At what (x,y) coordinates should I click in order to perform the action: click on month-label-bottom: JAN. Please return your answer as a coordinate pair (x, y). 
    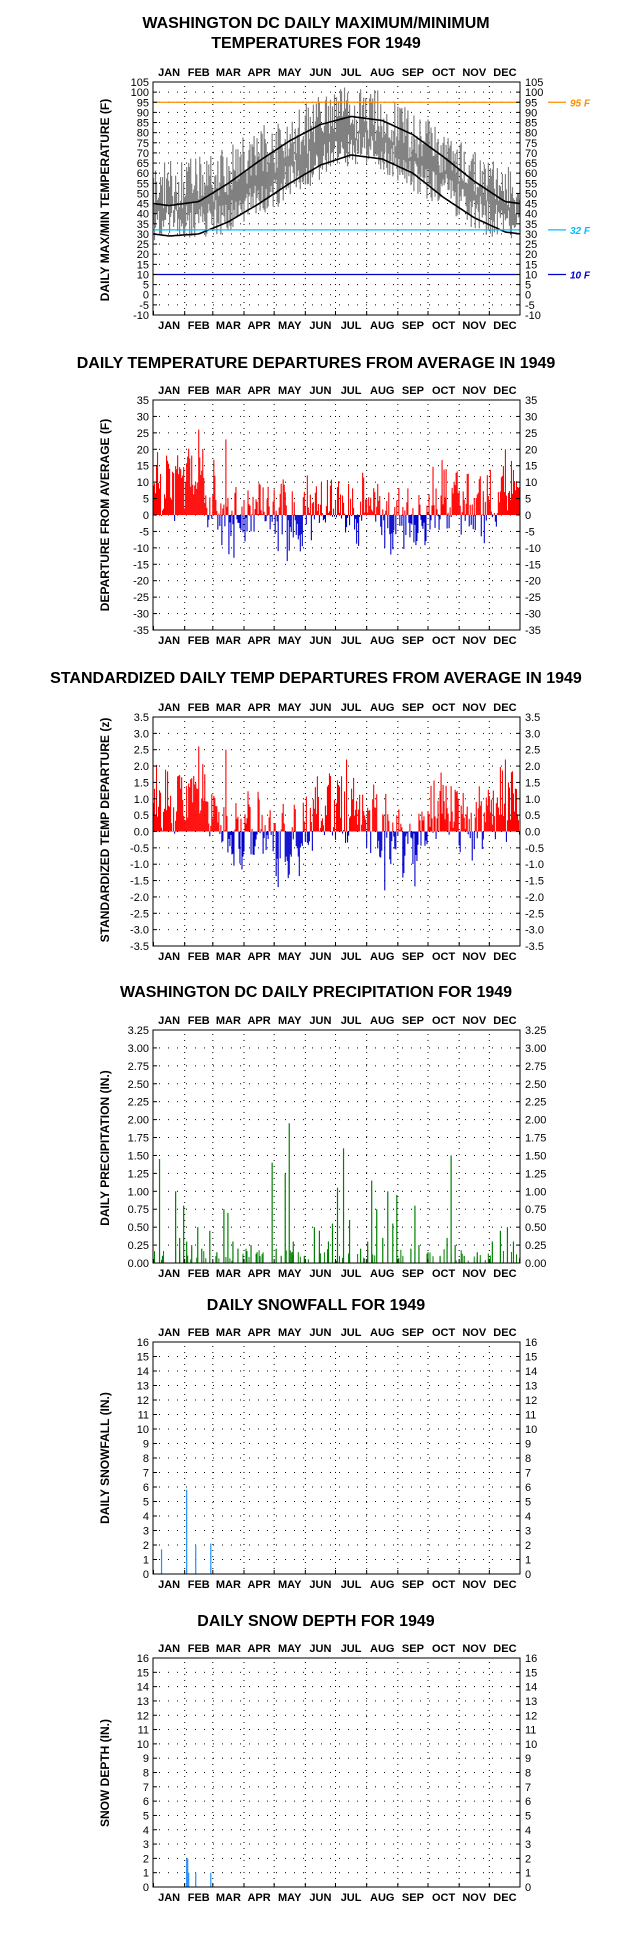
    Looking at the image, I should click on (169, 957).